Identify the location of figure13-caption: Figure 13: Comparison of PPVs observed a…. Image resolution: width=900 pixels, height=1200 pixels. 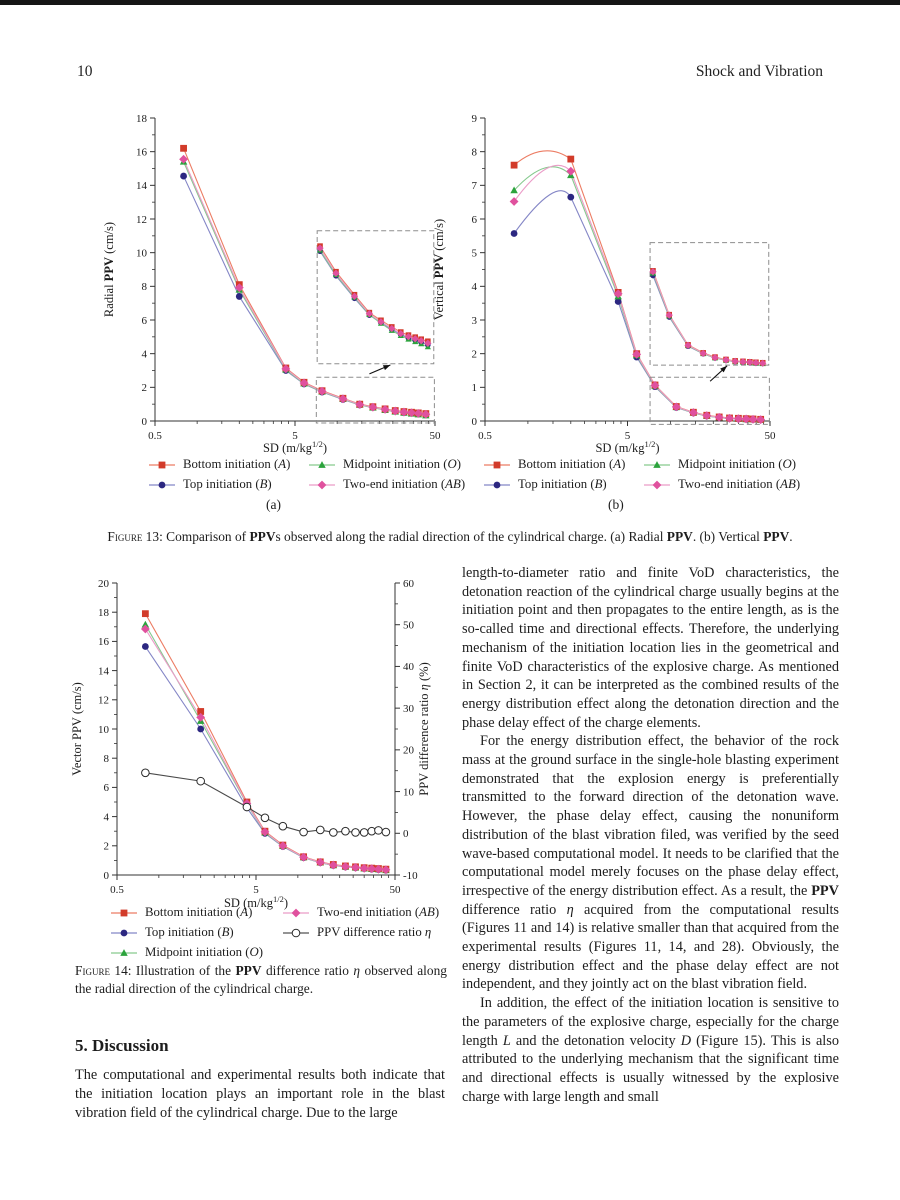
(450, 537).